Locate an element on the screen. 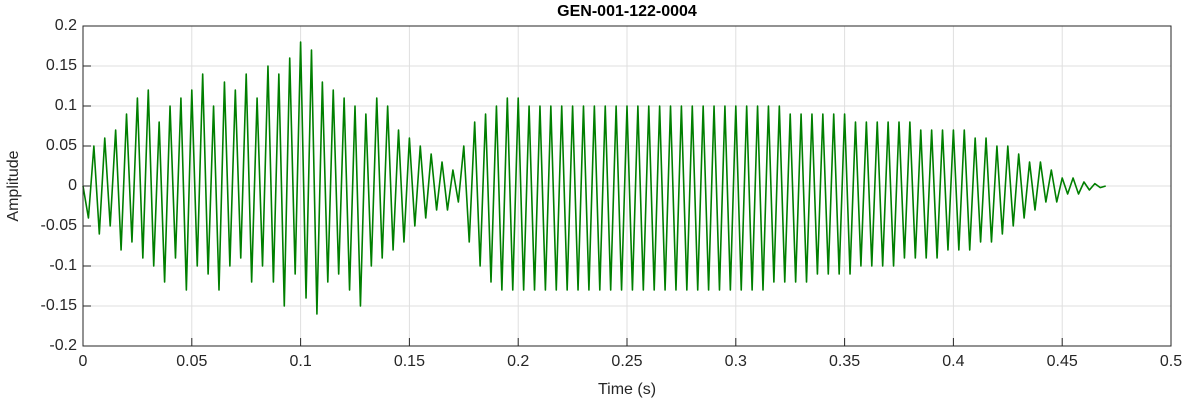 The width and height of the screenshot is (1188, 404). y-tick-label: -0.05 is located at coordinates (59, 225).